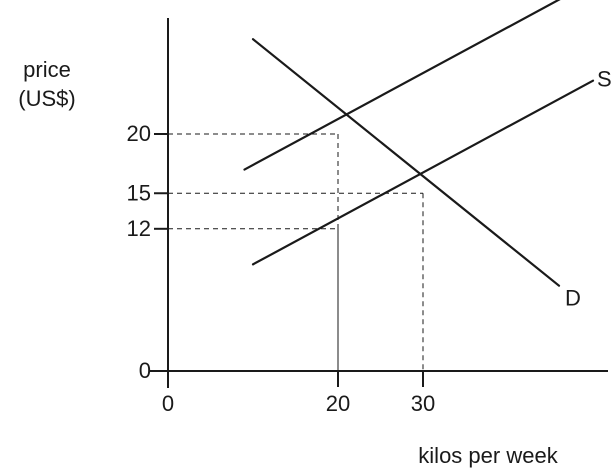 The width and height of the screenshot is (611, 470). I want to click on y-tick-label: 20, so click(139, 133).